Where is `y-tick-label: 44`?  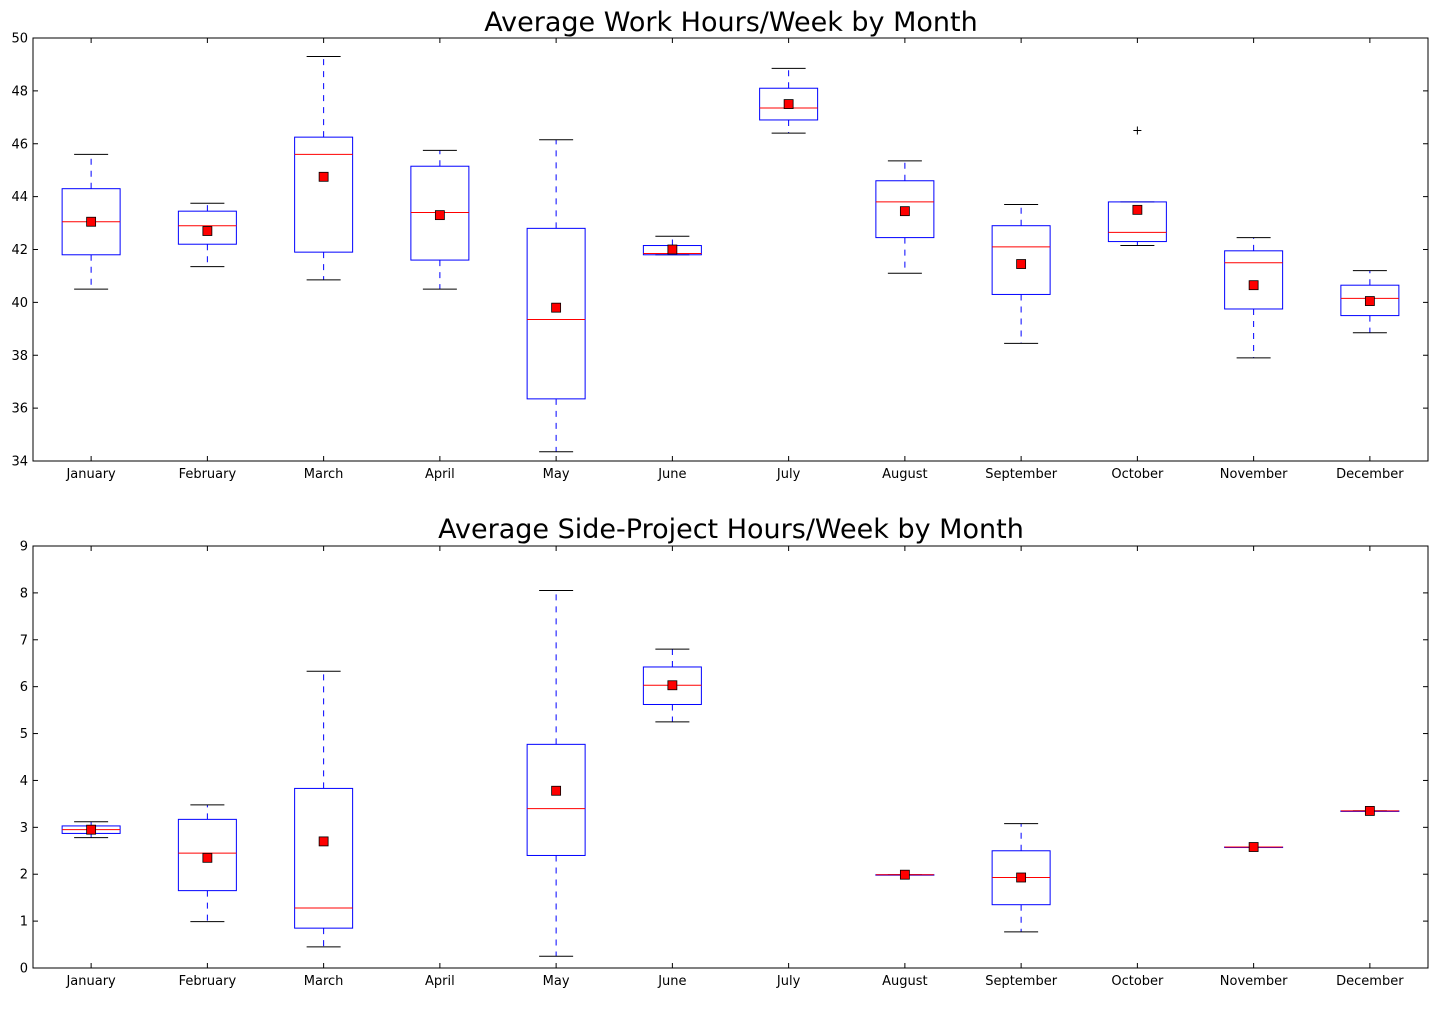
y-tick-label: 44 is located at coordinates (19, 197).